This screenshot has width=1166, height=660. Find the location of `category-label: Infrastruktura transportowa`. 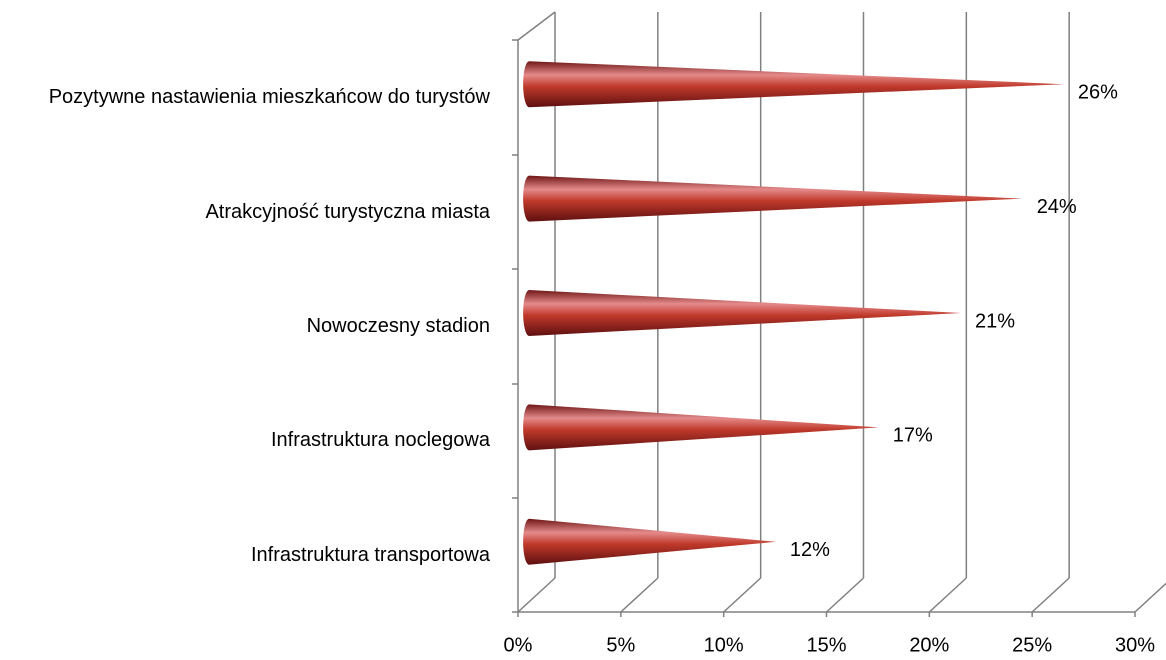

category-label: Infrastruktura transportowa is located at coordinates (370, 554).